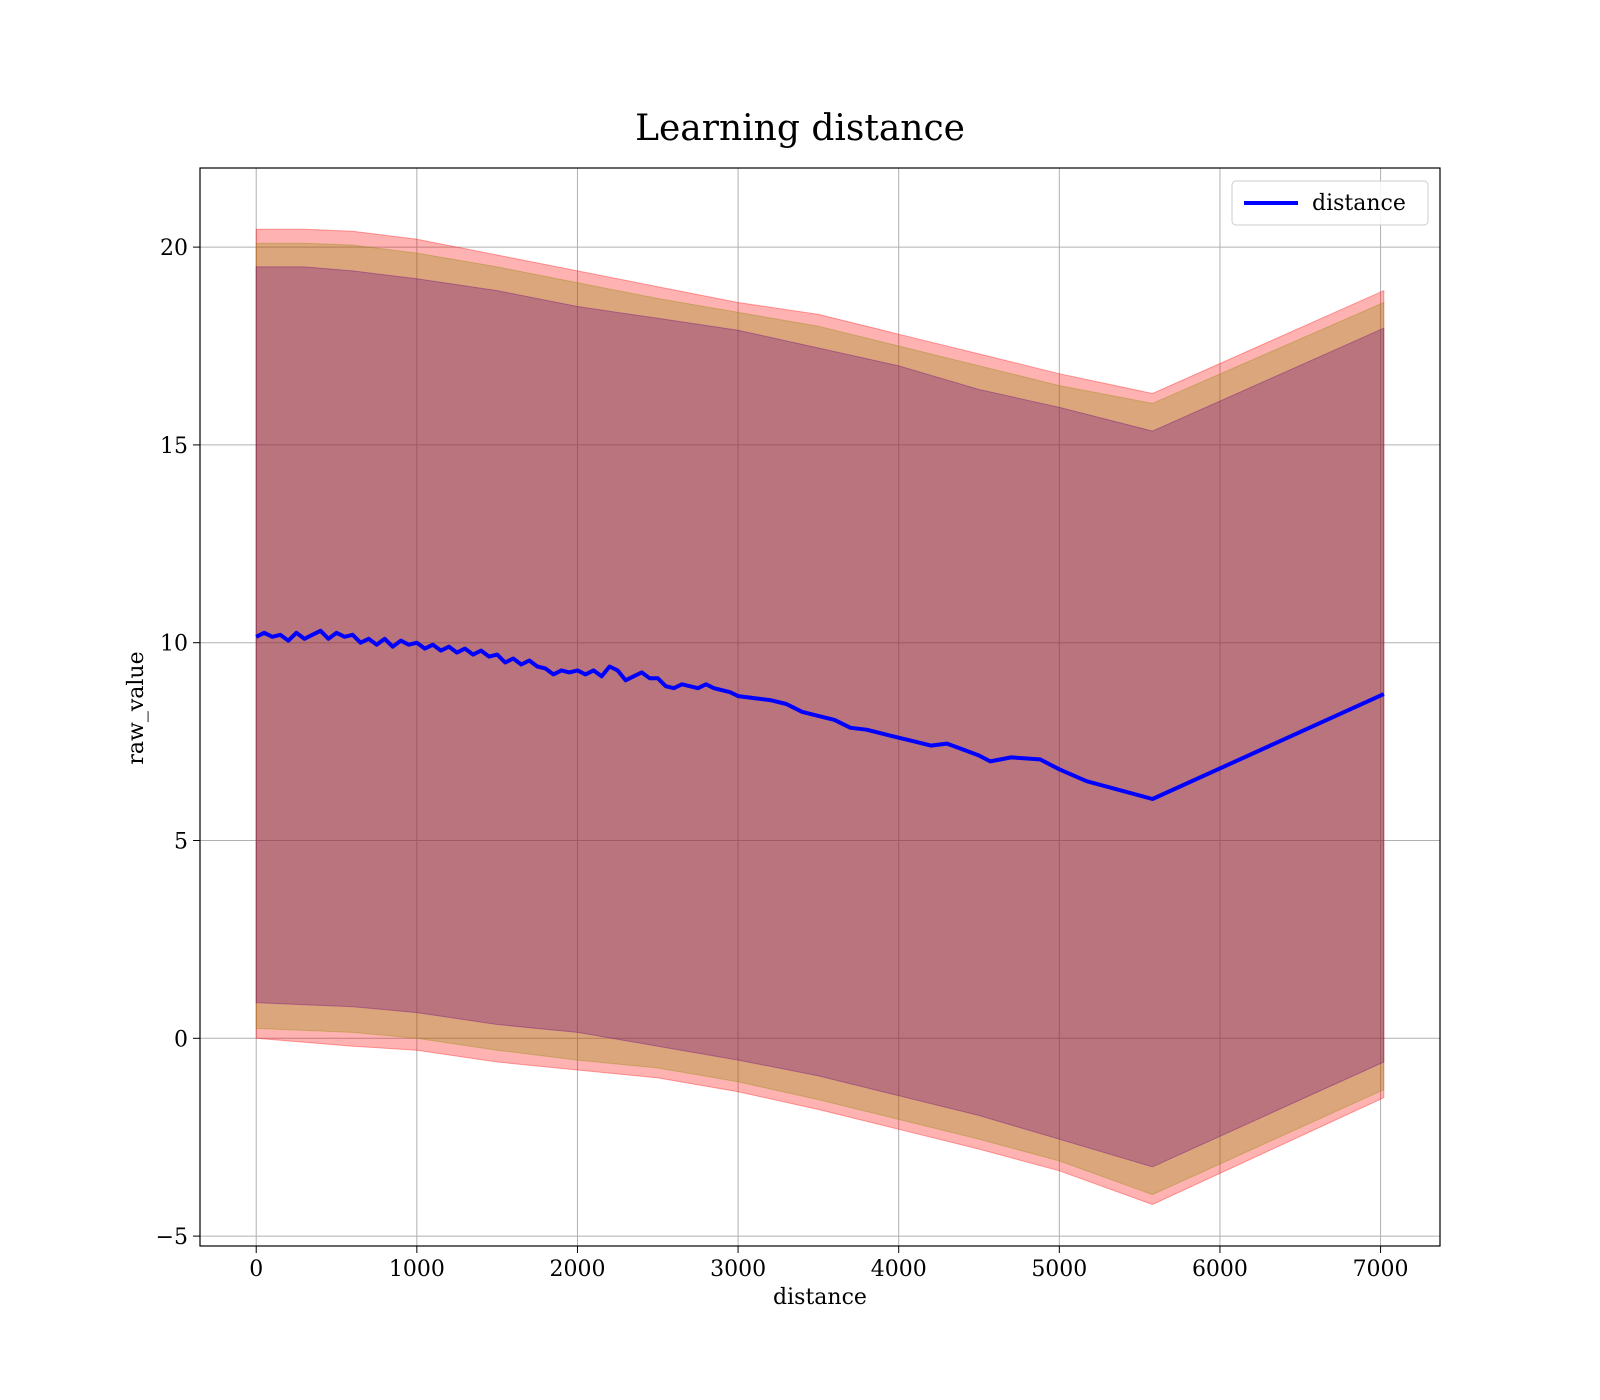 Image resolution: width=1600 pixels, height=1400 pixels. I want to click on legend: distance, so click(1330, 203).